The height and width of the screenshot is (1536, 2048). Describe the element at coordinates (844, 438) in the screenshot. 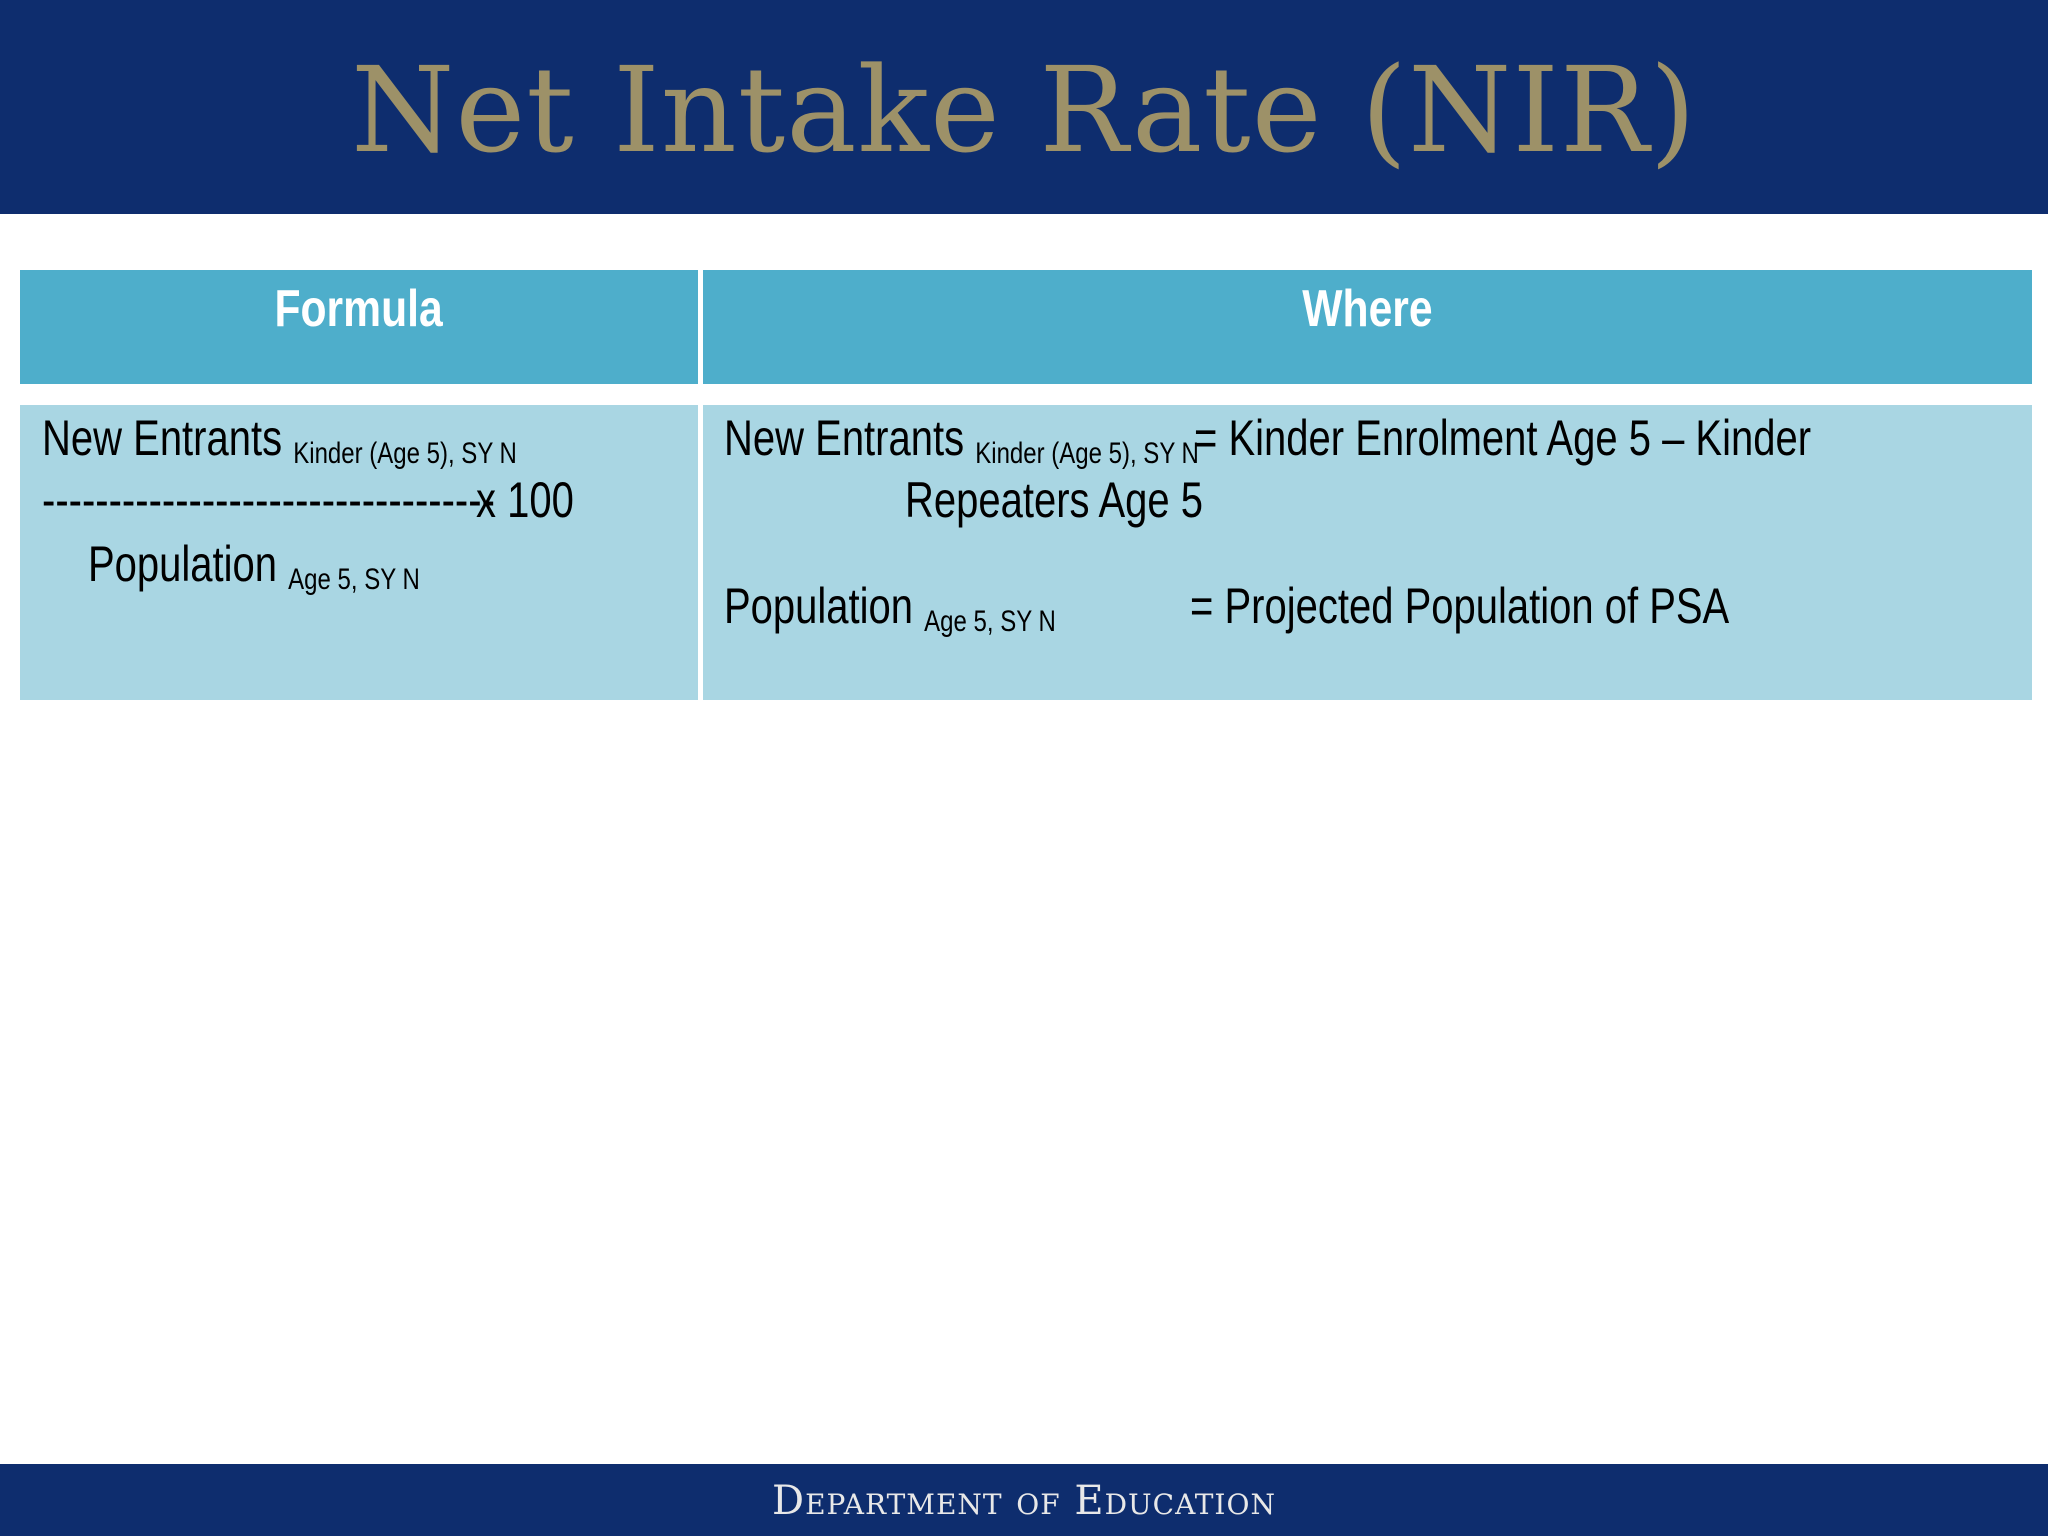

I see `def1-term-label: New Entrants` at that location.